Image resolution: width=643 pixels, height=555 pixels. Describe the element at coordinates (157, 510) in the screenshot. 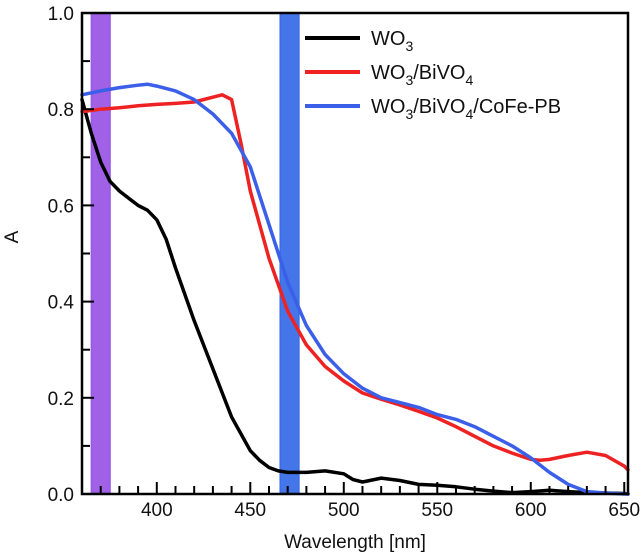

I see `x-tick-label: 400` at that location.